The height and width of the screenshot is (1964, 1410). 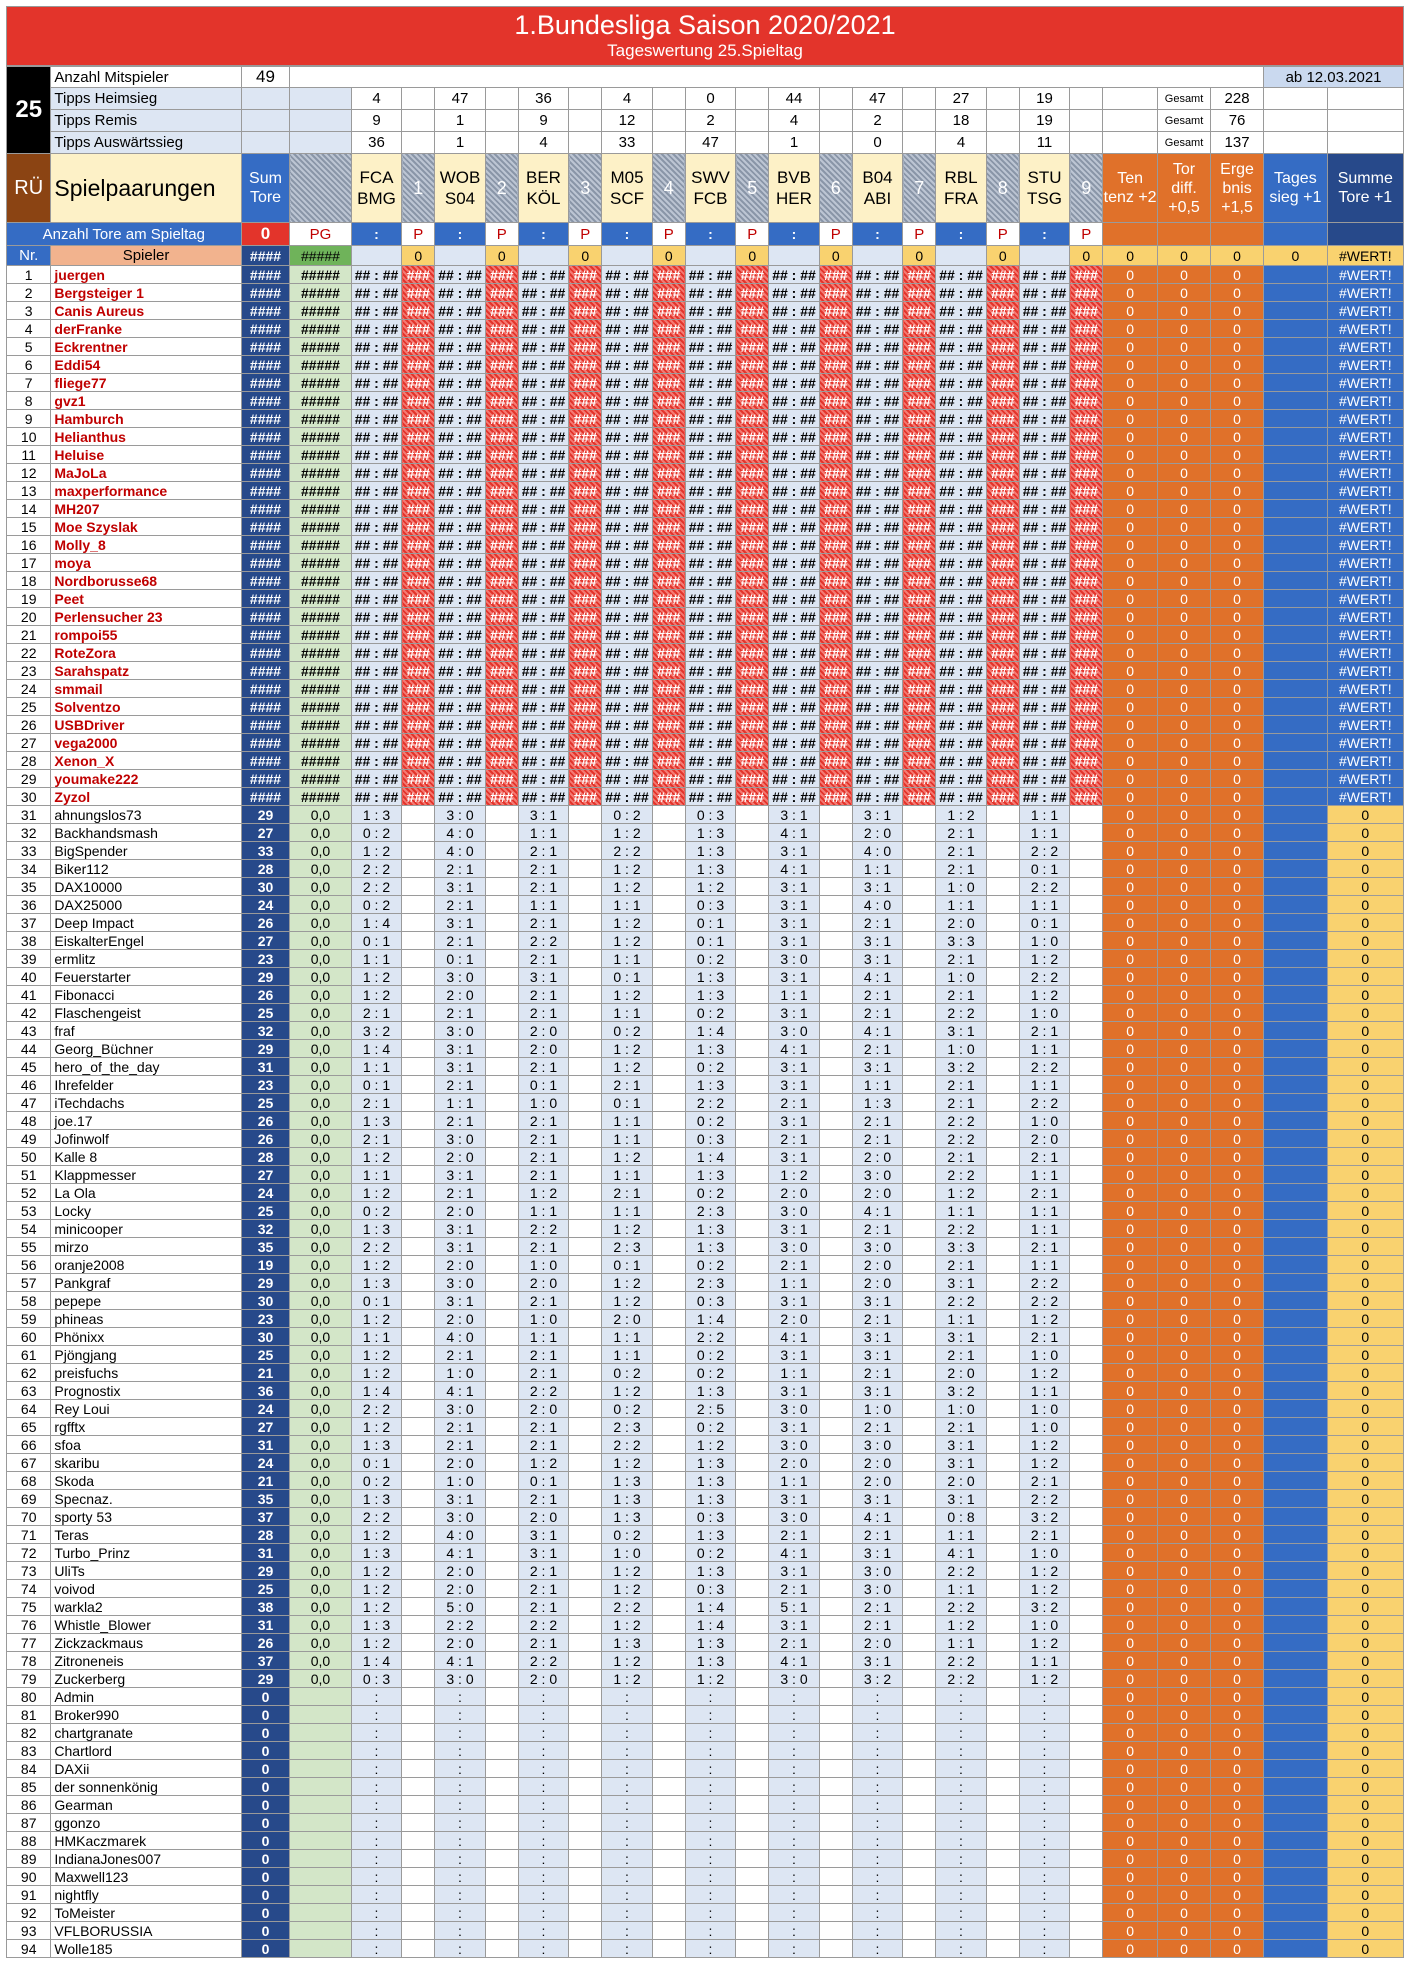 What do you see at coordinates (146, 1894) in the screenshot?
I see `player-name: nightfly` at bounding box center [146, 1894].